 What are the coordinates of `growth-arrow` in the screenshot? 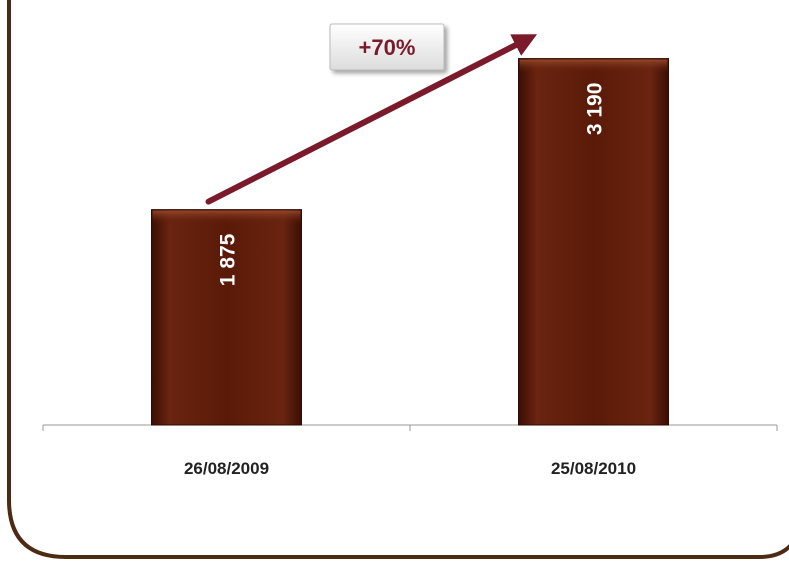 It's located at (371, 119).